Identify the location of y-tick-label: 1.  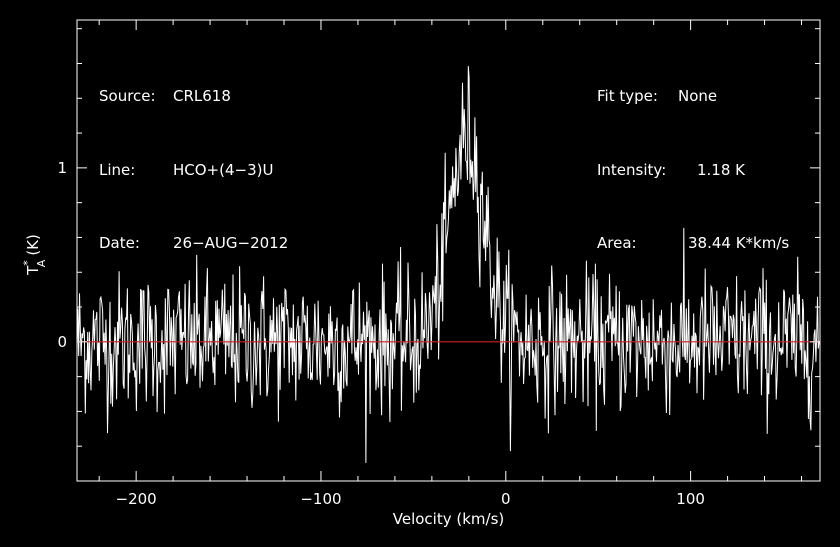
(62, 168).